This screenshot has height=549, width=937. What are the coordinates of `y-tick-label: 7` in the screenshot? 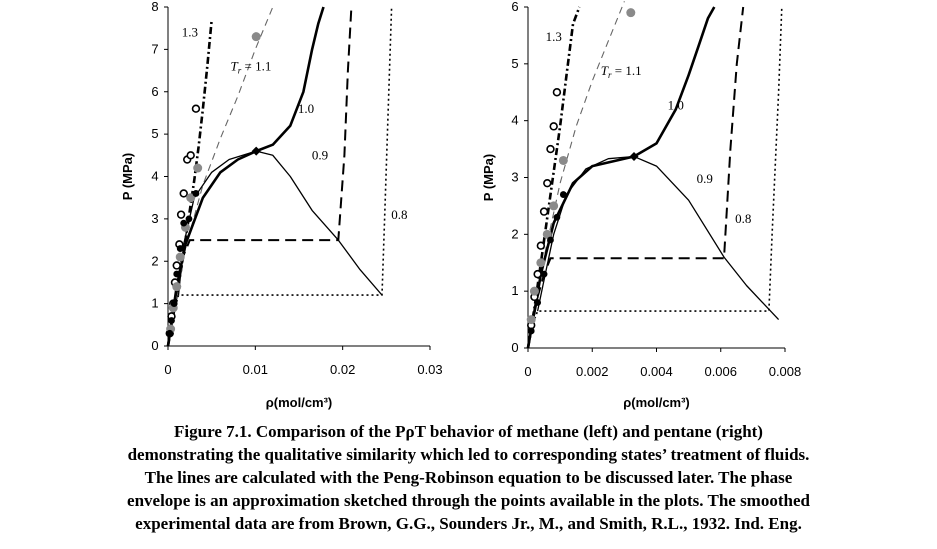 It's located at (154, 48).